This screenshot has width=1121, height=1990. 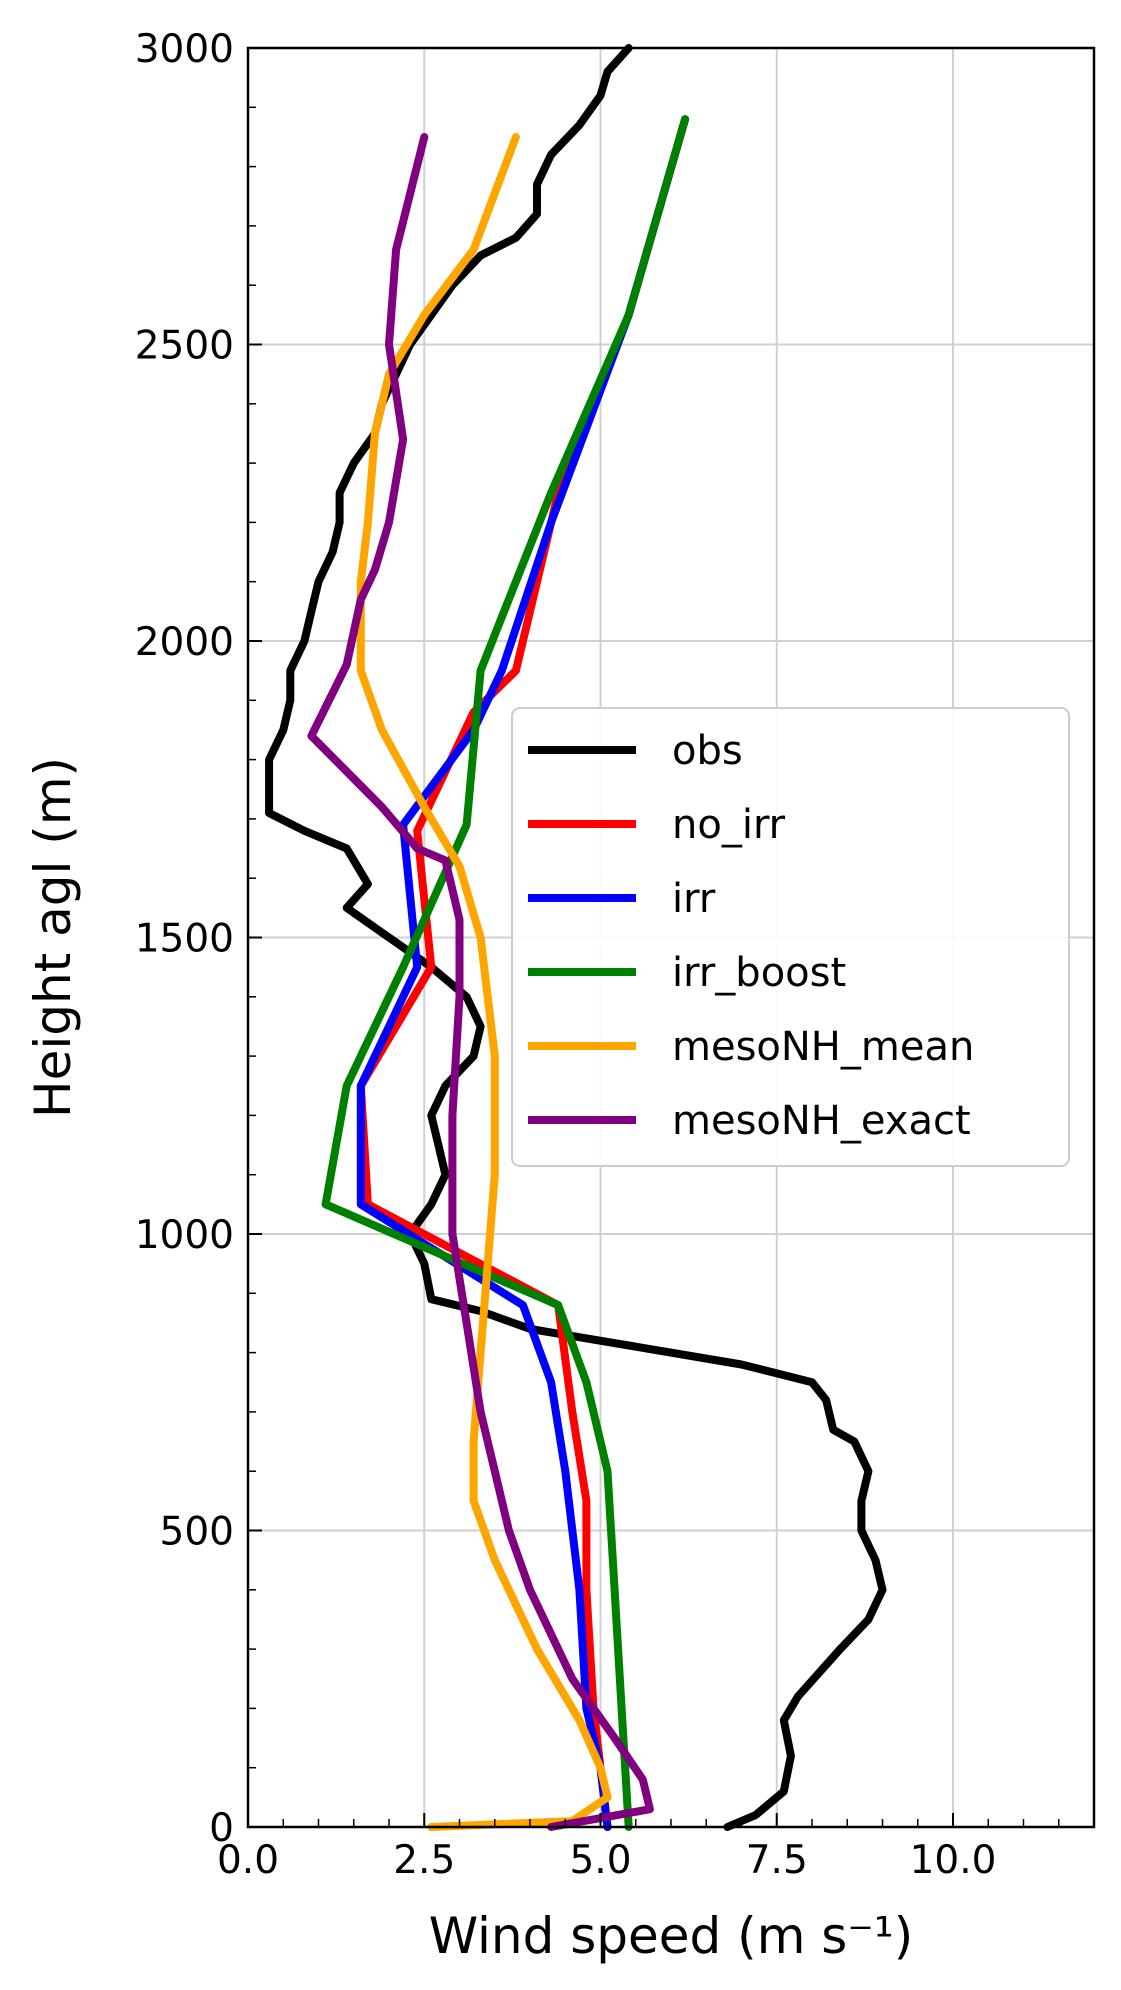 What do you see at coordinates (729, 825) in the screenshot?
I see `legend-label-no_irr: no_irr` at bounding box center [729, 825].